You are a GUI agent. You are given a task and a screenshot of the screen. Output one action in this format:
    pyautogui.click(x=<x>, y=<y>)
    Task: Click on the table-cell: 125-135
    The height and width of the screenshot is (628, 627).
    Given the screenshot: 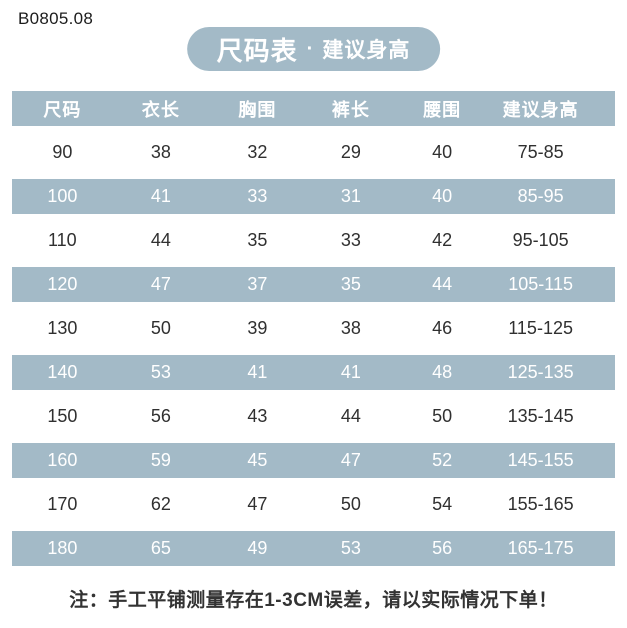 What is the action you would take?
    pyautogui.click(x=540, y=372)
    